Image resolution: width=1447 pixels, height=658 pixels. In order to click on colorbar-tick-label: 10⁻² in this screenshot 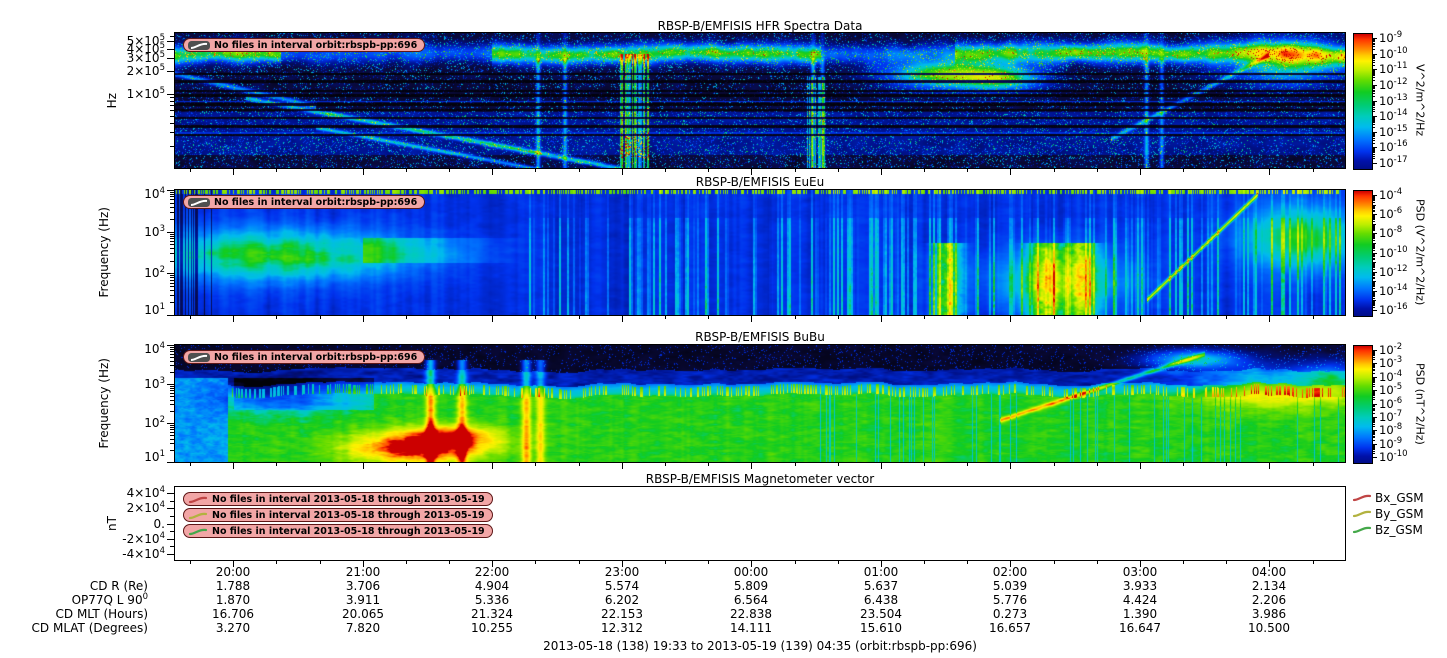, I will do `click(1391, 349)`.